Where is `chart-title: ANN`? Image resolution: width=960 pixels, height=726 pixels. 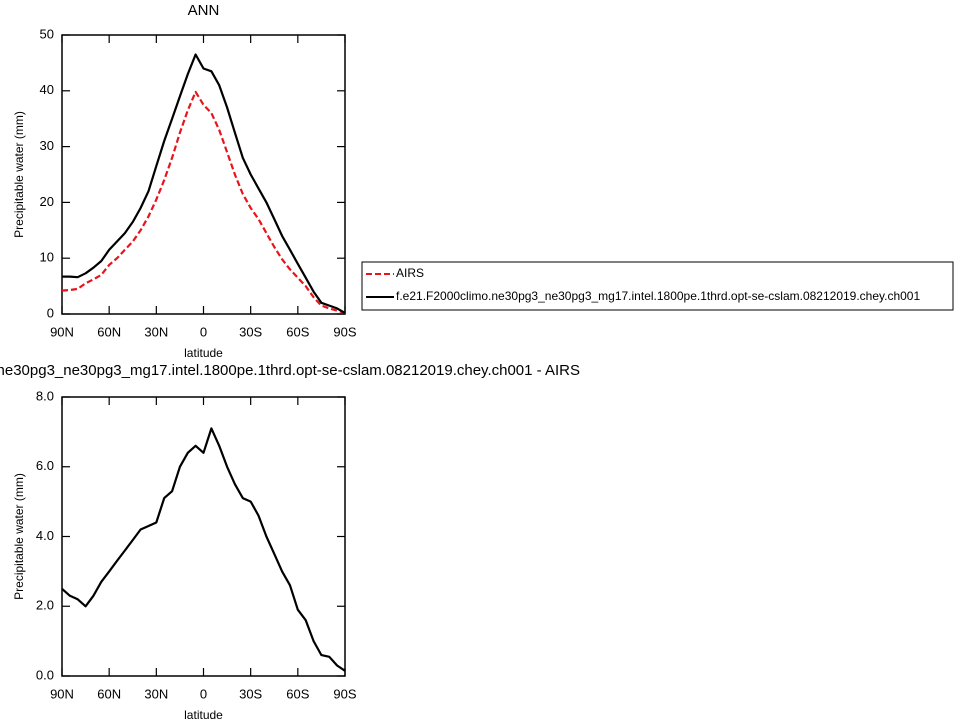
chart-title: ANN is located at coordinates (204, 10).